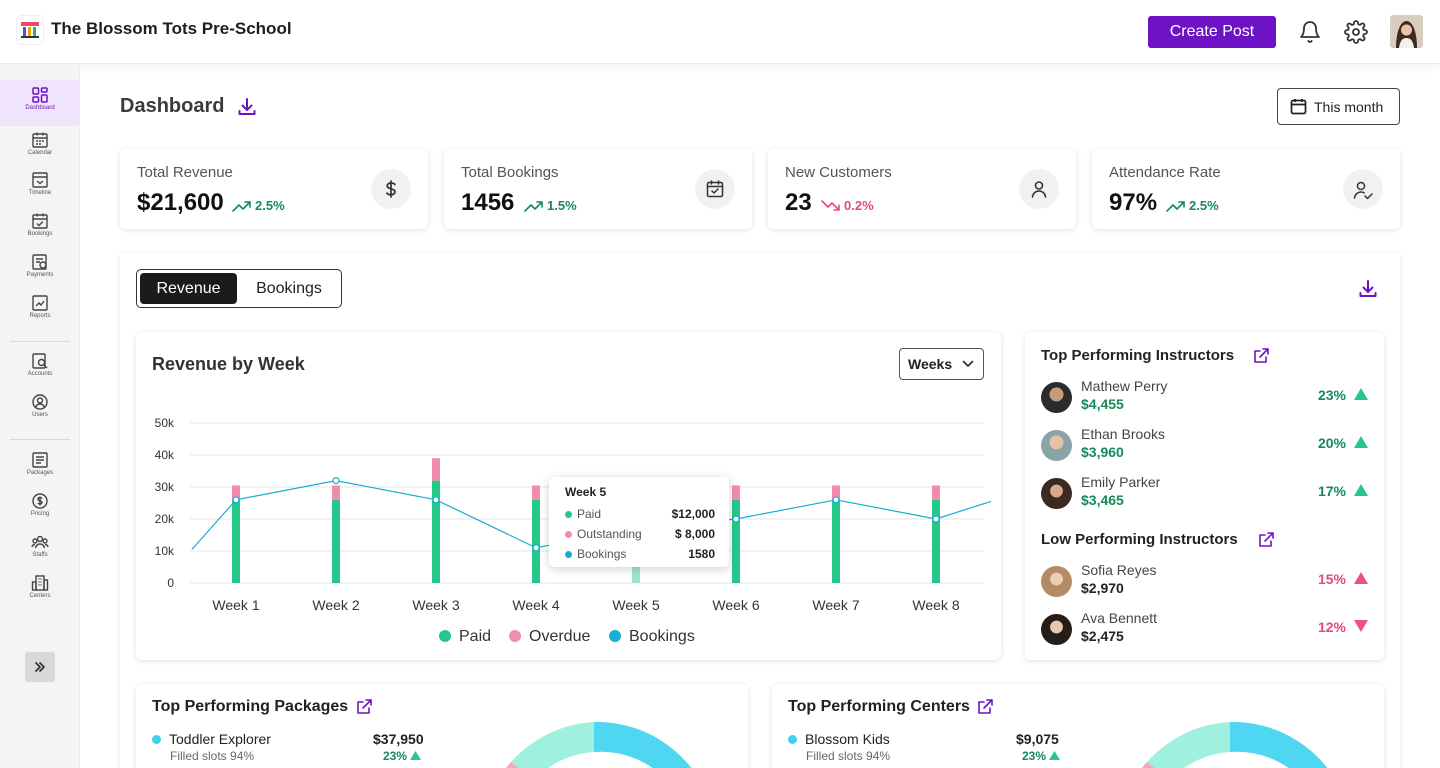 The height and width of the screenshot is (768, 1440). I want to click on instructor-amount: $3,960, so click(1102, 452).